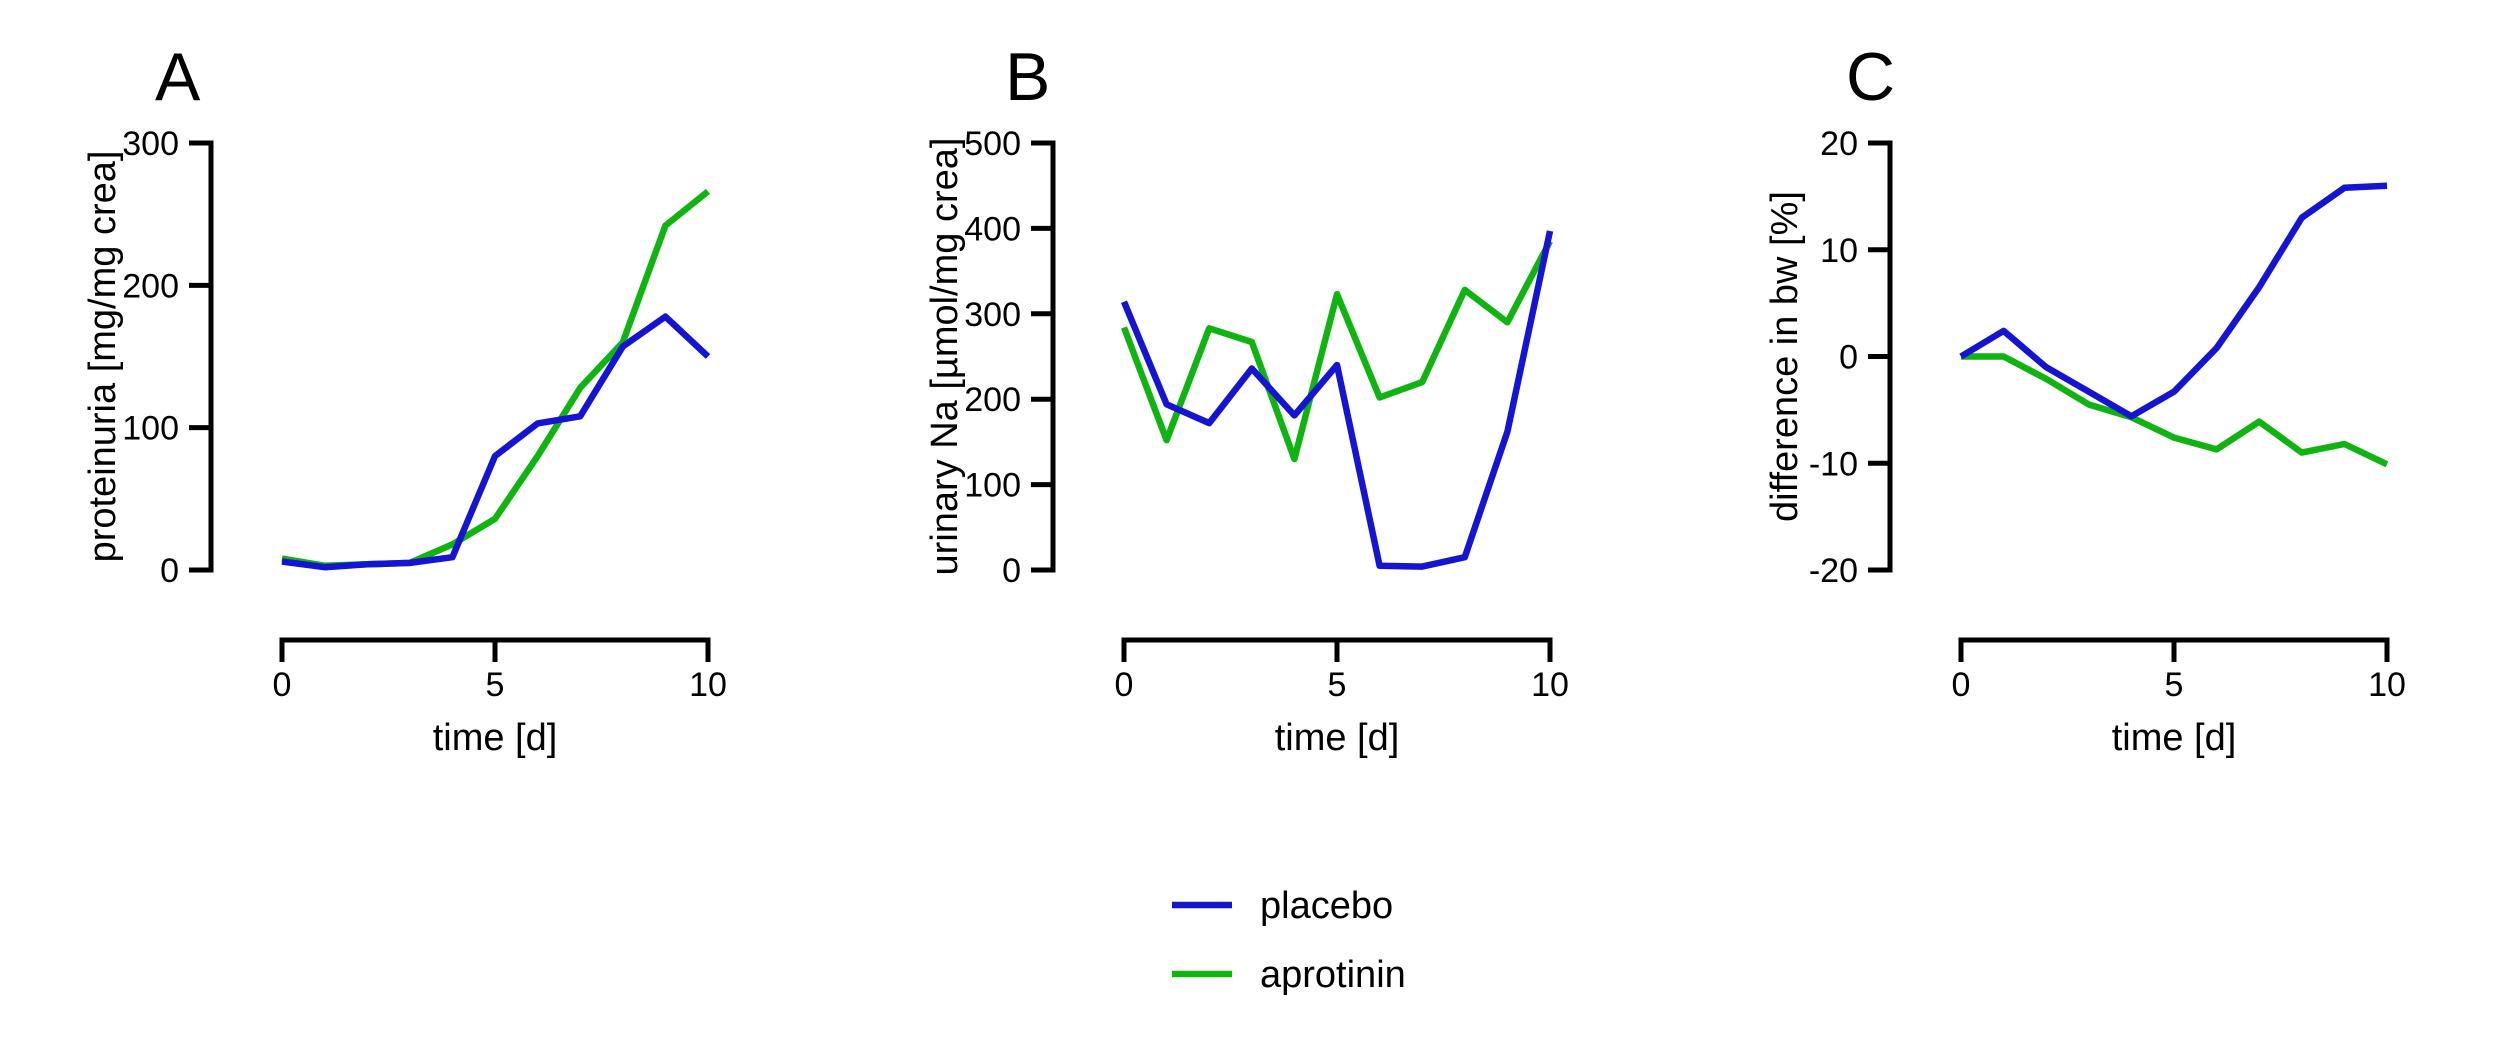 Image resolution: width=2500 pixels, height=1055 pixels. I want to click on y-axis-label: urinary Na [µmol/mg crea], so click(945, 357).